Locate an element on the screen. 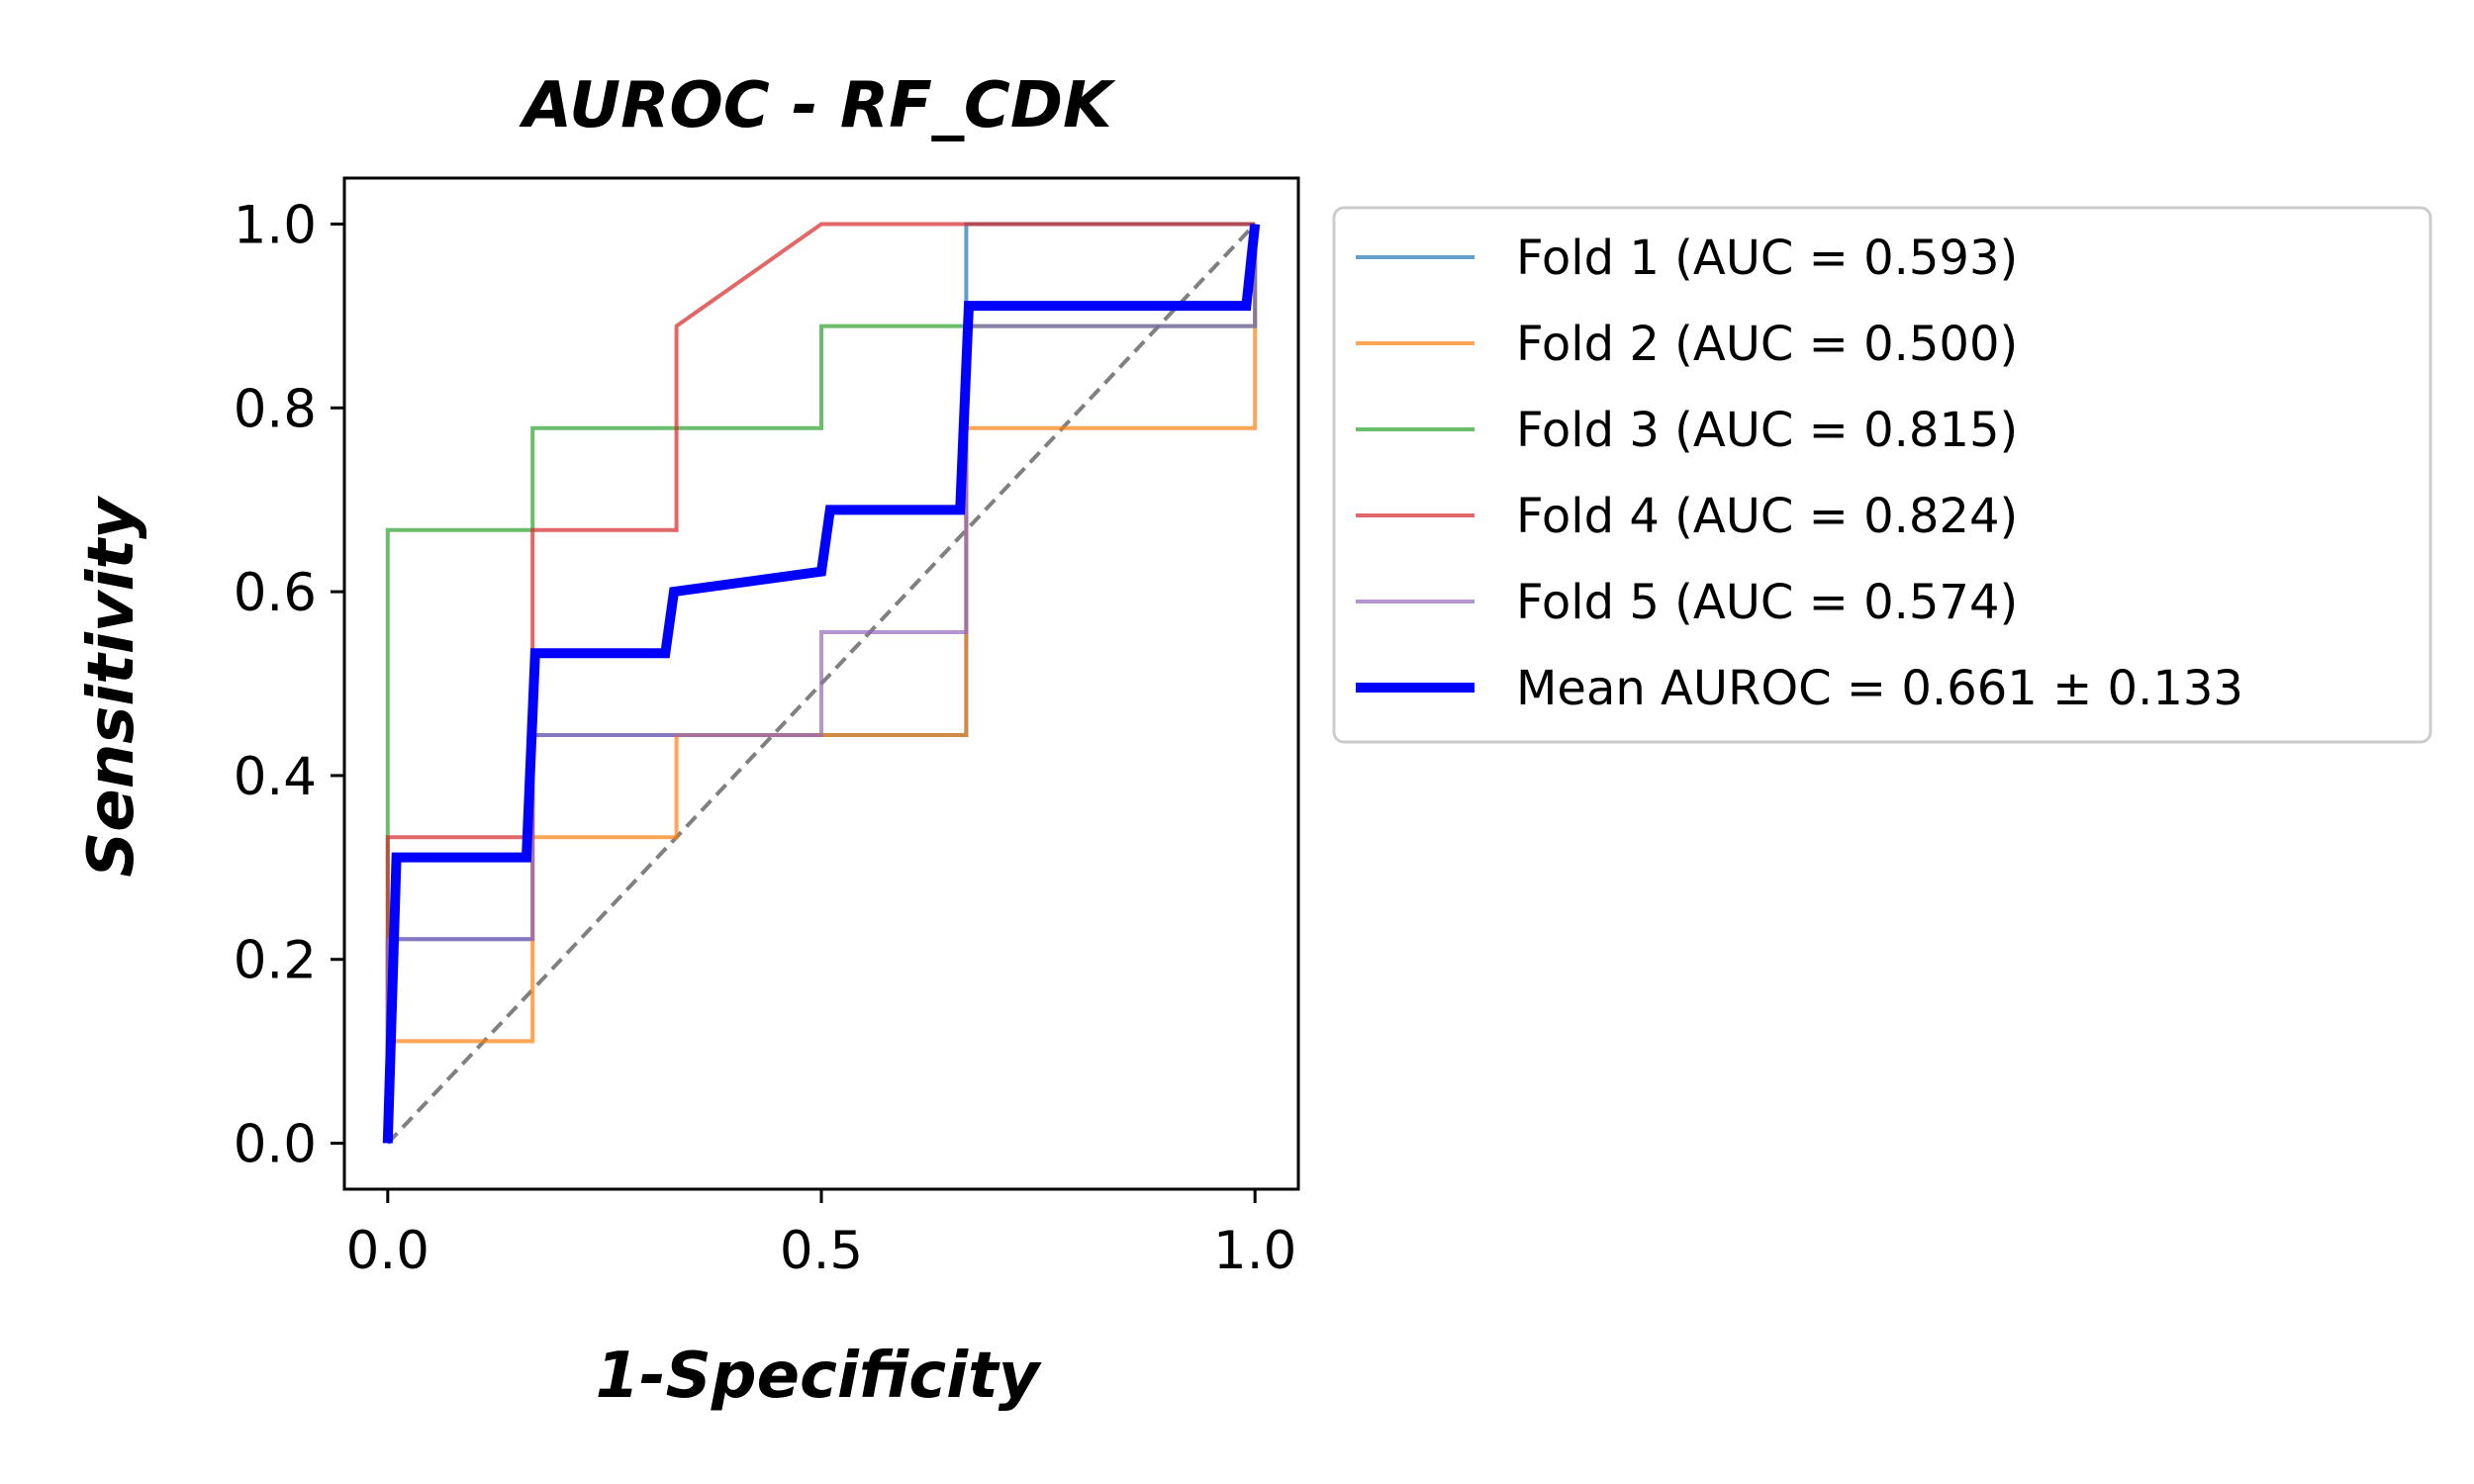 The height and width of the screenshot is (1484, 2474). y-tick-label: 0.8 is located at coordinates (275, 409).